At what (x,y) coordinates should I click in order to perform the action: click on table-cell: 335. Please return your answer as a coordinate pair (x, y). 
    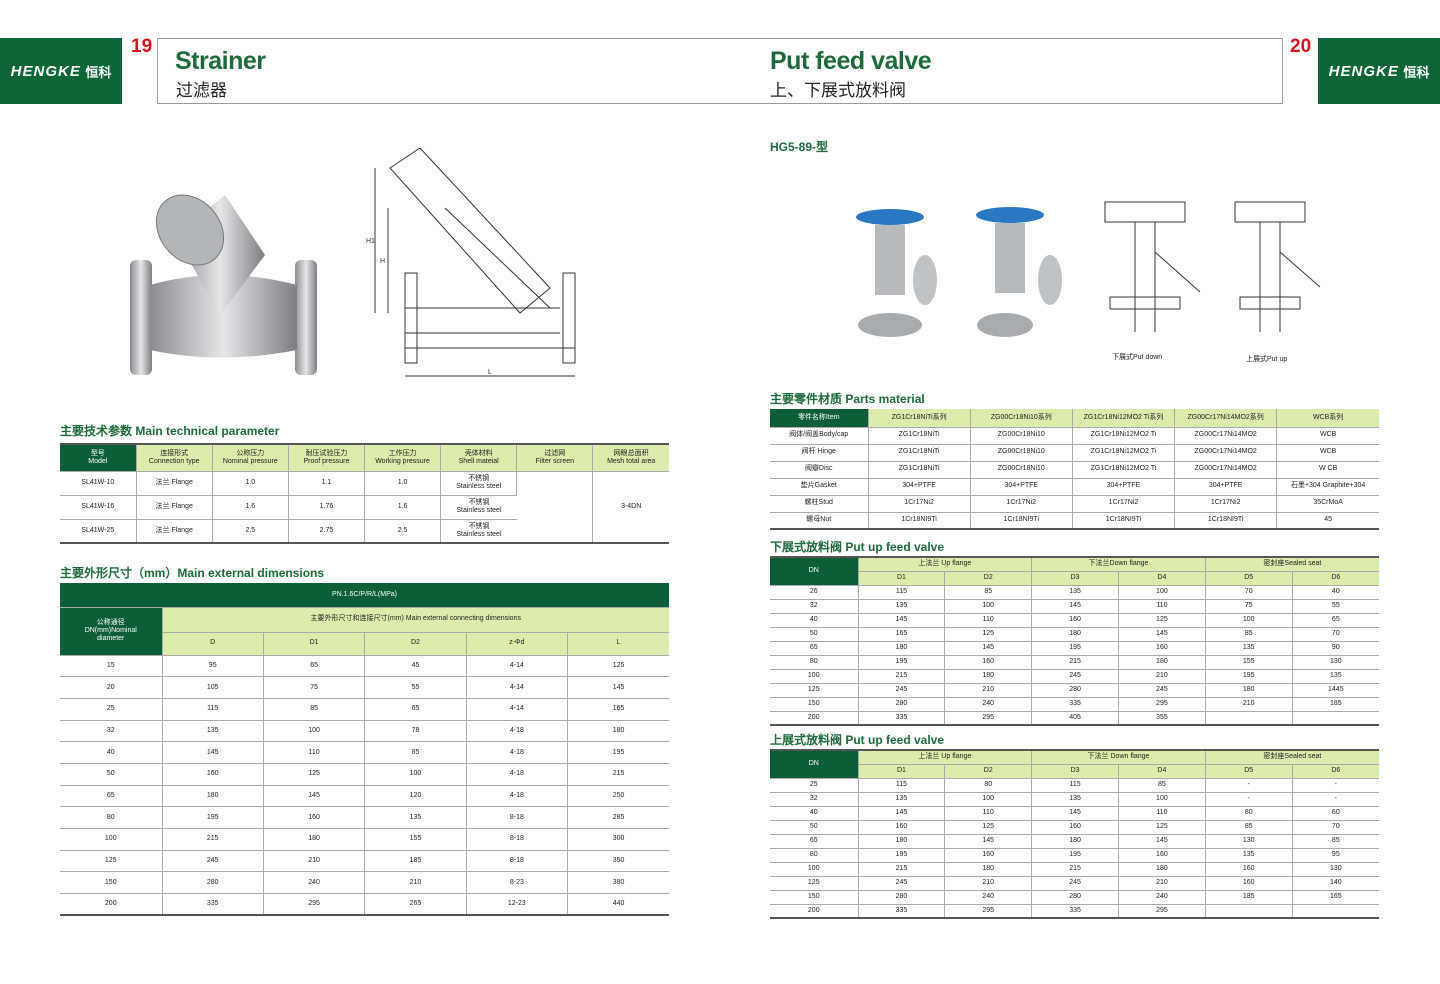
    Looking at the image, I should click on (1075, 704).